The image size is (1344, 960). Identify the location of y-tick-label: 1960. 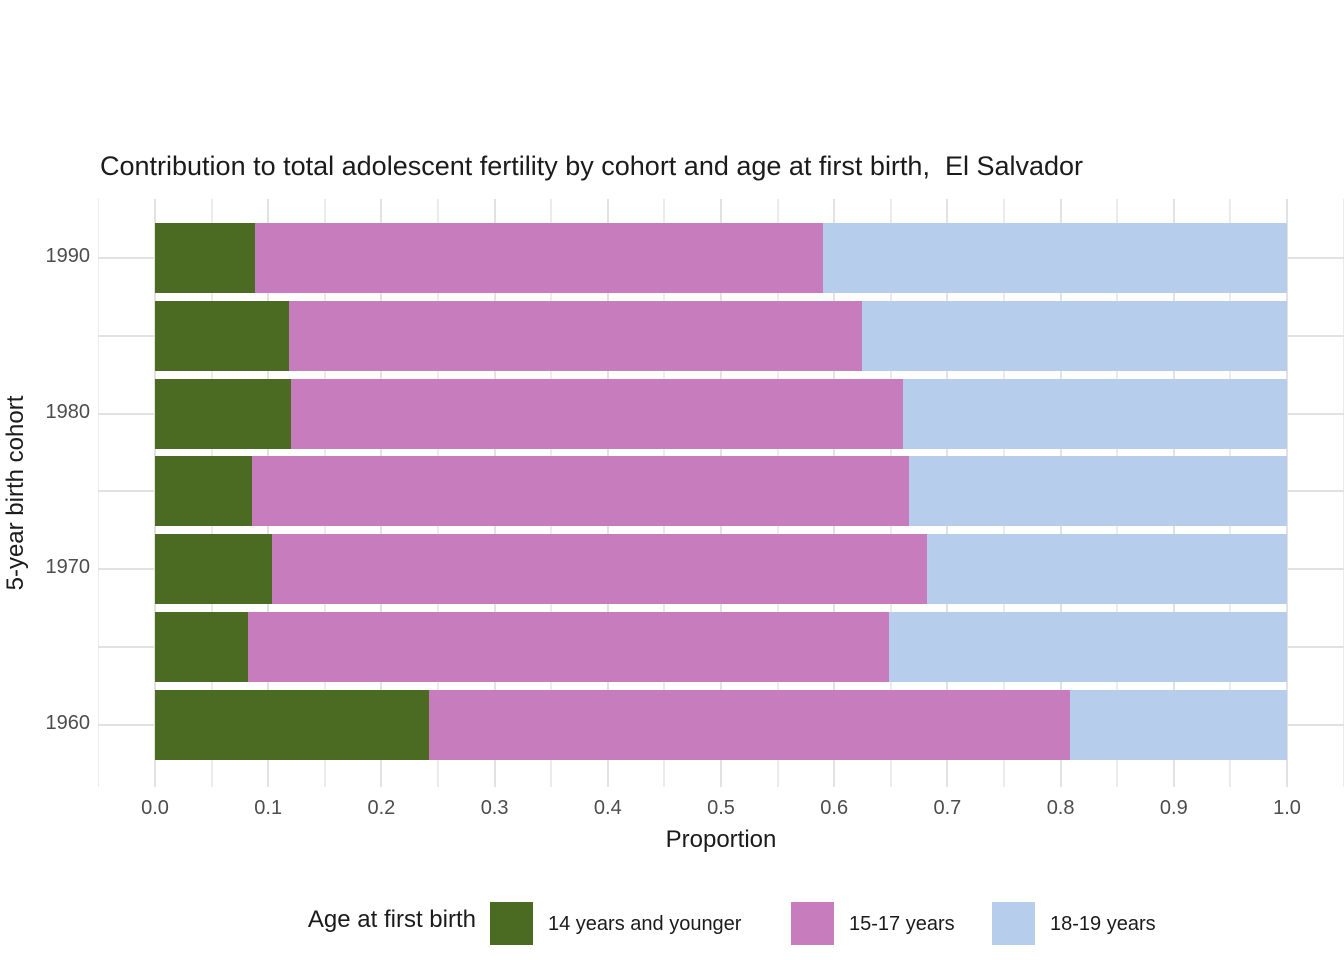
(68, 722).